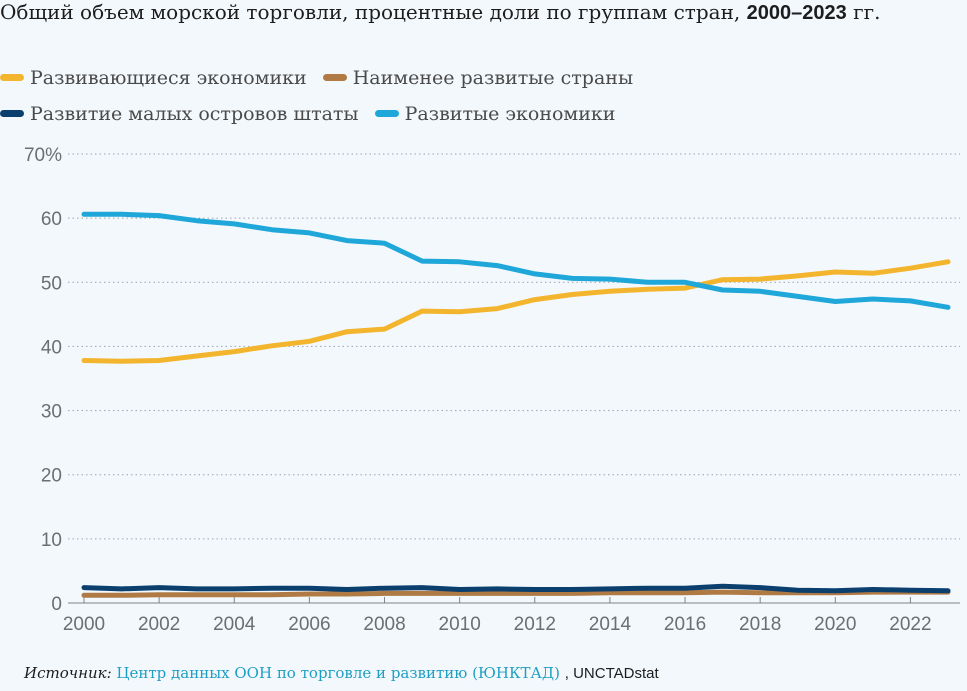  Describe the element at coordinates (334, 77) in the screenshot. I see `legend-swatch-ldc` at that location.